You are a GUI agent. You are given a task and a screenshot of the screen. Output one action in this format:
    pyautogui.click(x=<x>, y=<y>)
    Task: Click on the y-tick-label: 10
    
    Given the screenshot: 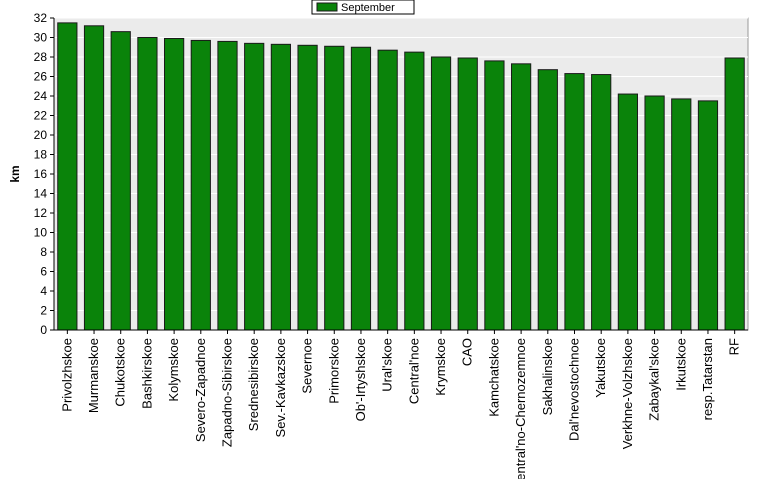 What is the action you would take?
    pyautogui.click(x=41, y=233)
    